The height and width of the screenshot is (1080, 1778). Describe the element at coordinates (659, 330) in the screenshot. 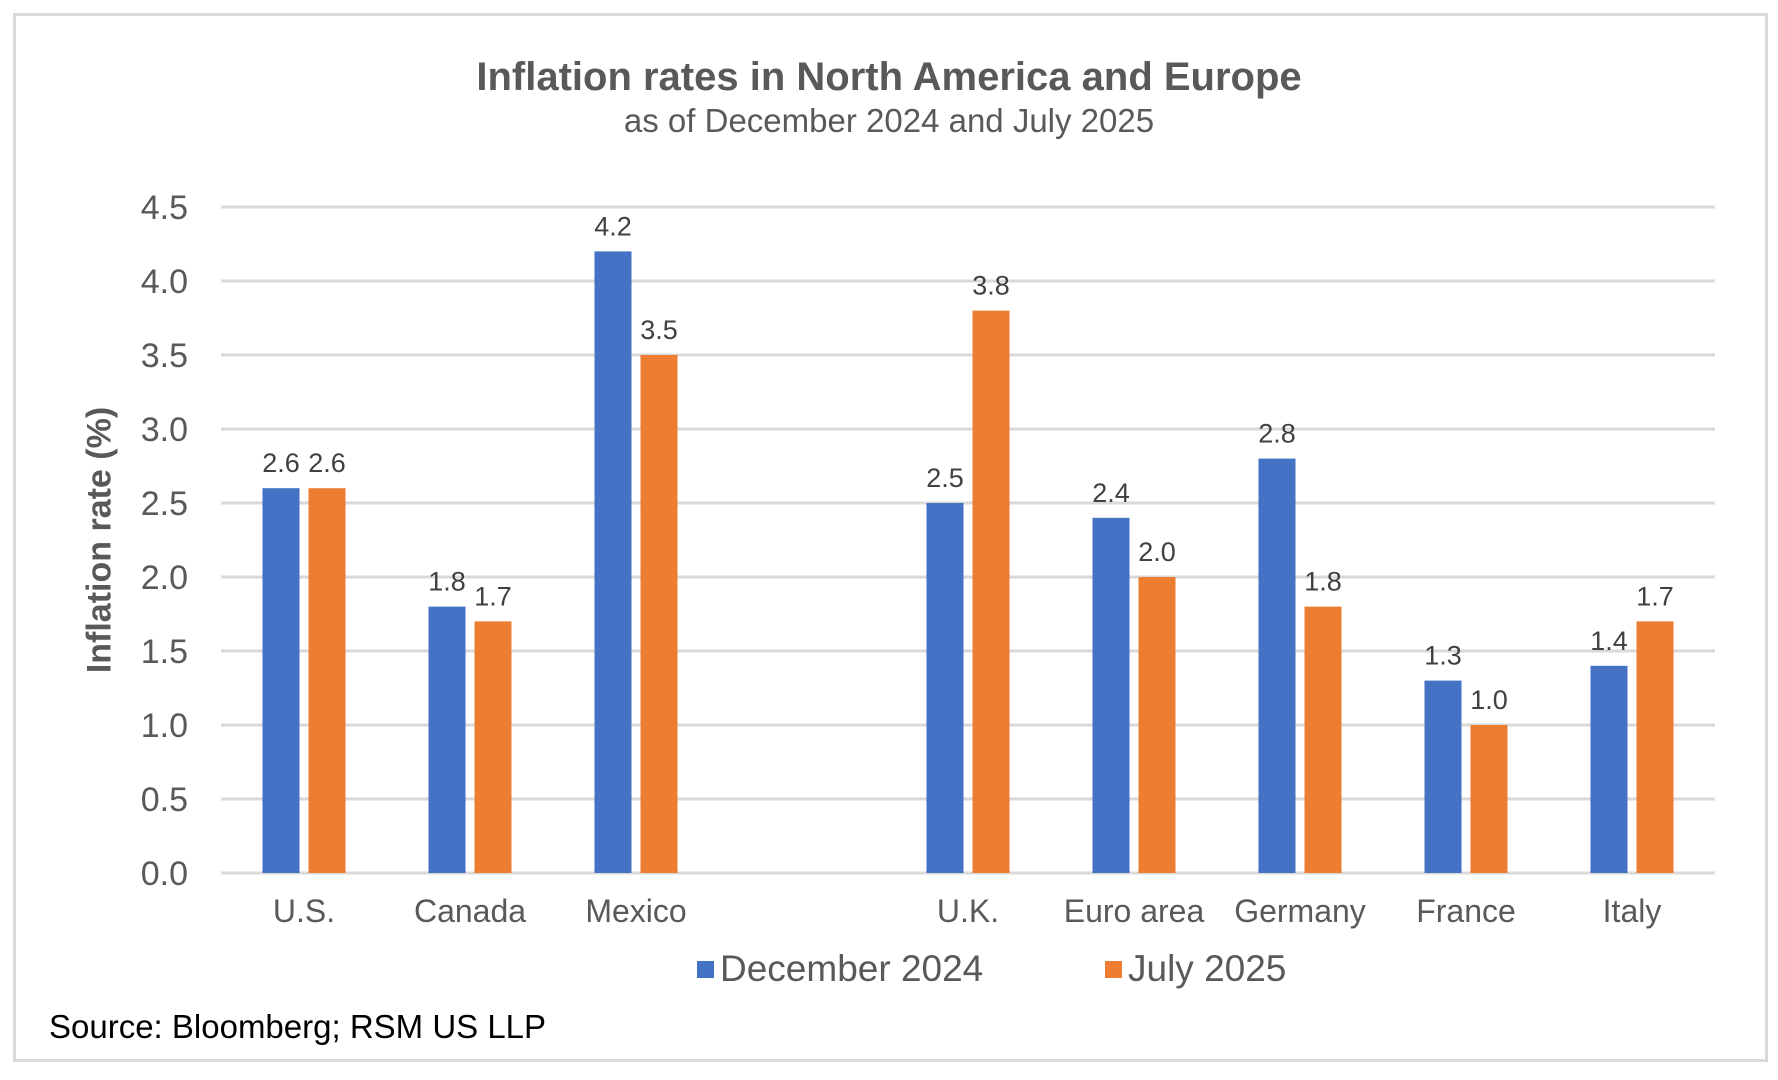

I see `data-label: 3.5` at that location.